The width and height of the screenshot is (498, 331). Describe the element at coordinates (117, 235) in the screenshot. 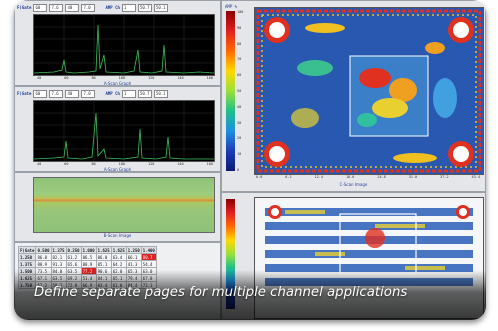

I see `bscan-title: B-Scan Image` at that location.